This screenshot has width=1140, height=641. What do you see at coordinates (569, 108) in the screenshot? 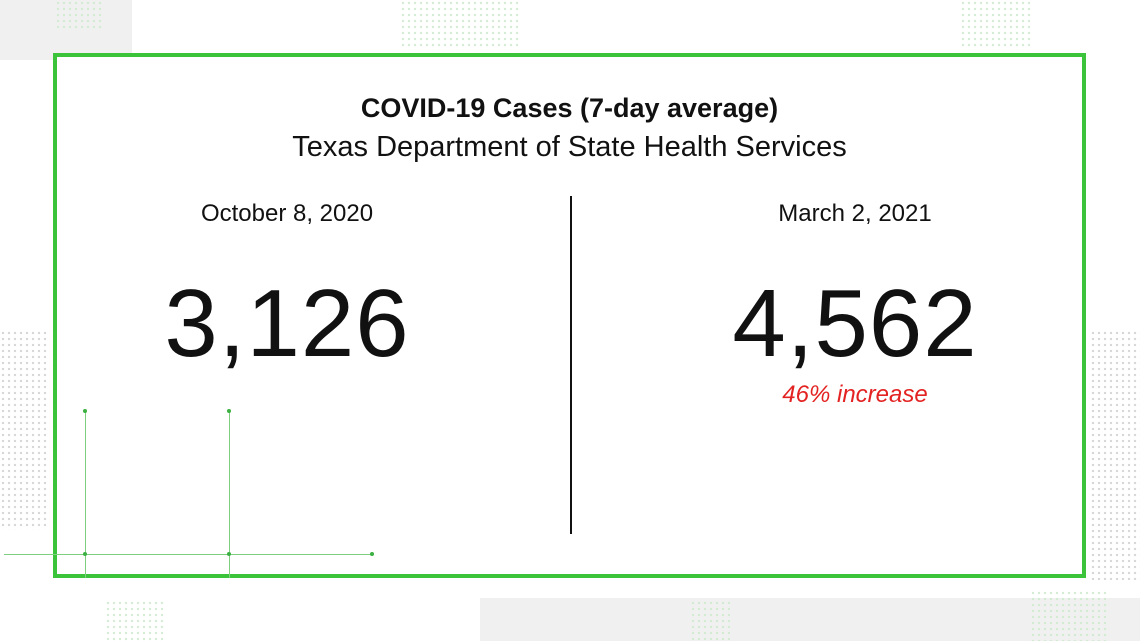
I see `graphic-title: COVID-19 Cases (7-day average)` at bounding box center [569, 108].